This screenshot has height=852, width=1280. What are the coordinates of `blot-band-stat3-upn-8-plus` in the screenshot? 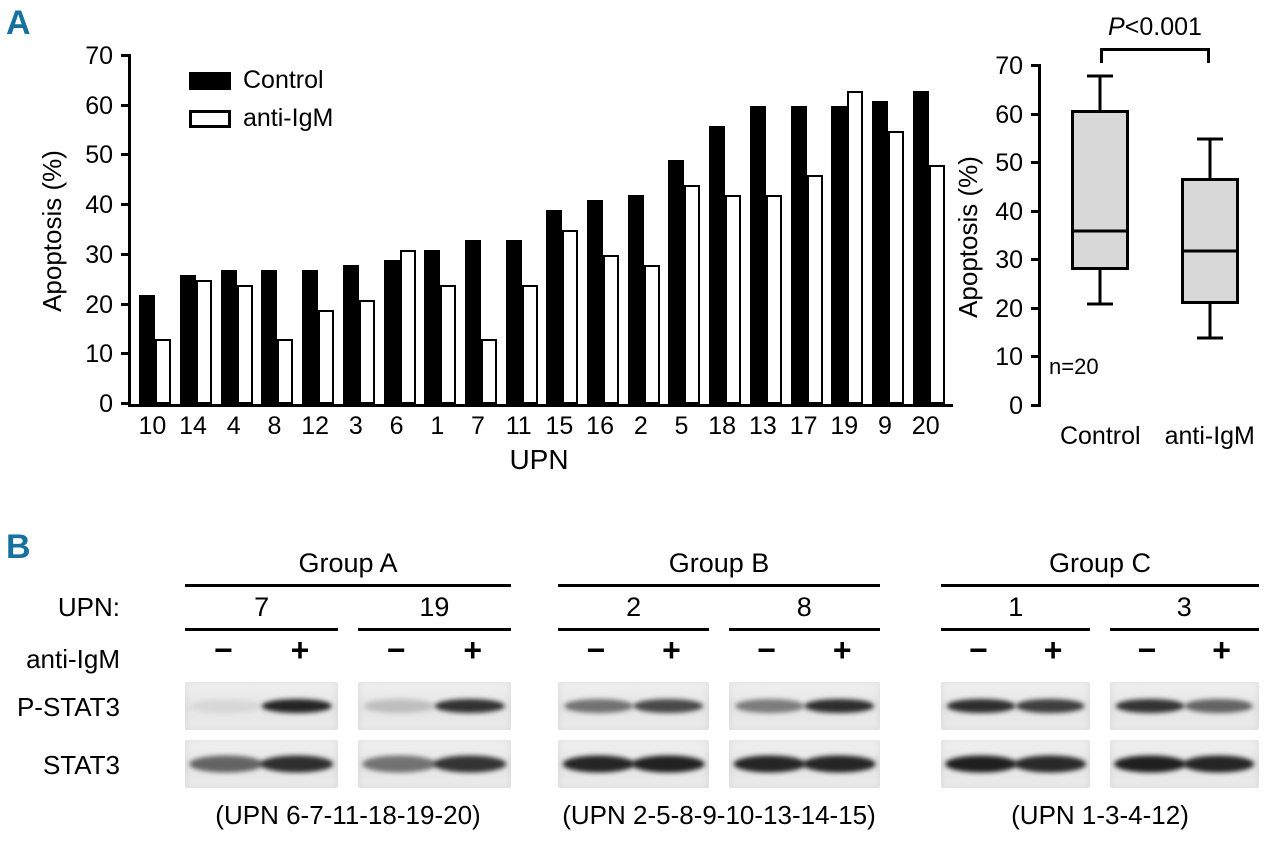 It's located at (839, 764).